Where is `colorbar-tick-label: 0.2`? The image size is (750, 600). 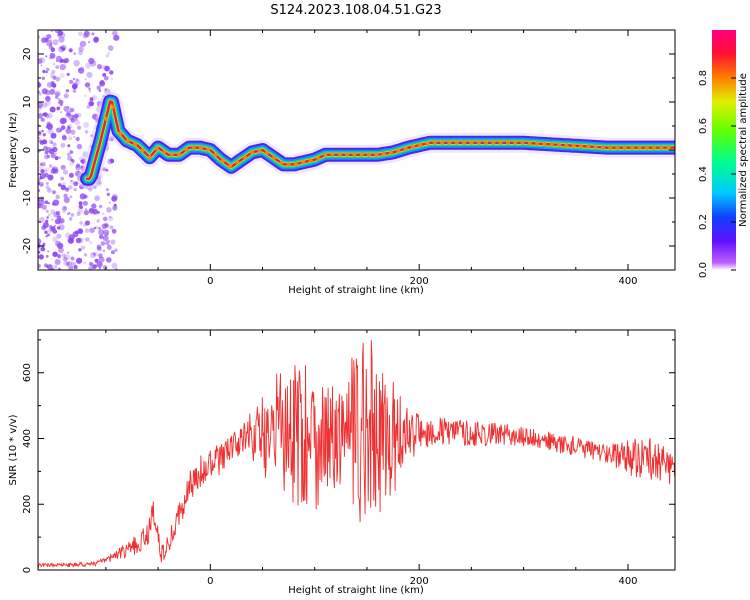 colorbar-tick-label: 0.2 is located at coordinates (703, 222).